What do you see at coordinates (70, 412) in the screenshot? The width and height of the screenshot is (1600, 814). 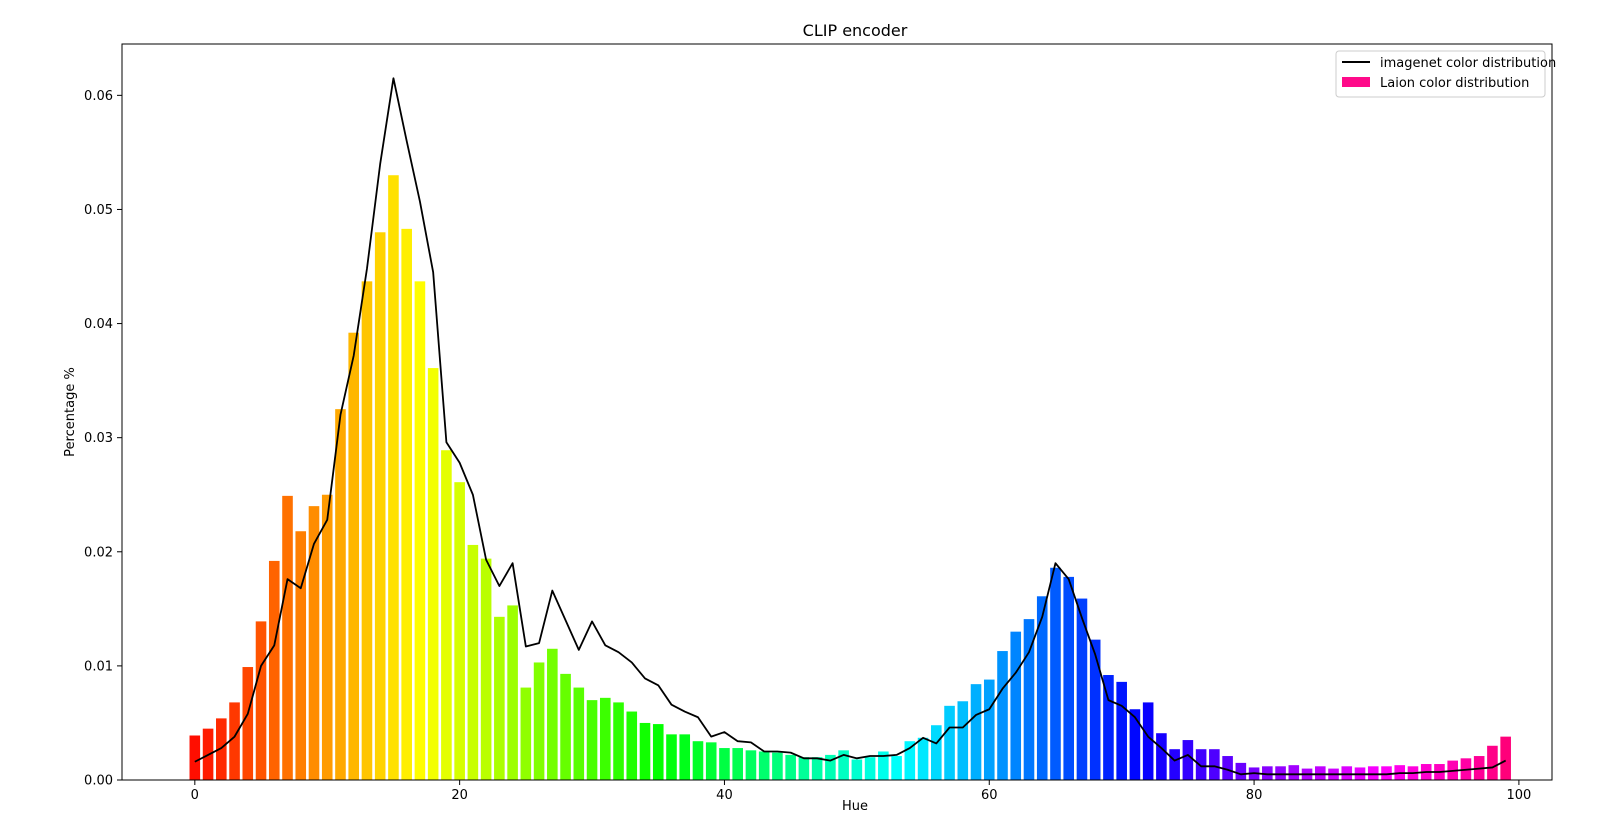 I see `y-axis-label: Percentage %` at bounding box center [70, 412].